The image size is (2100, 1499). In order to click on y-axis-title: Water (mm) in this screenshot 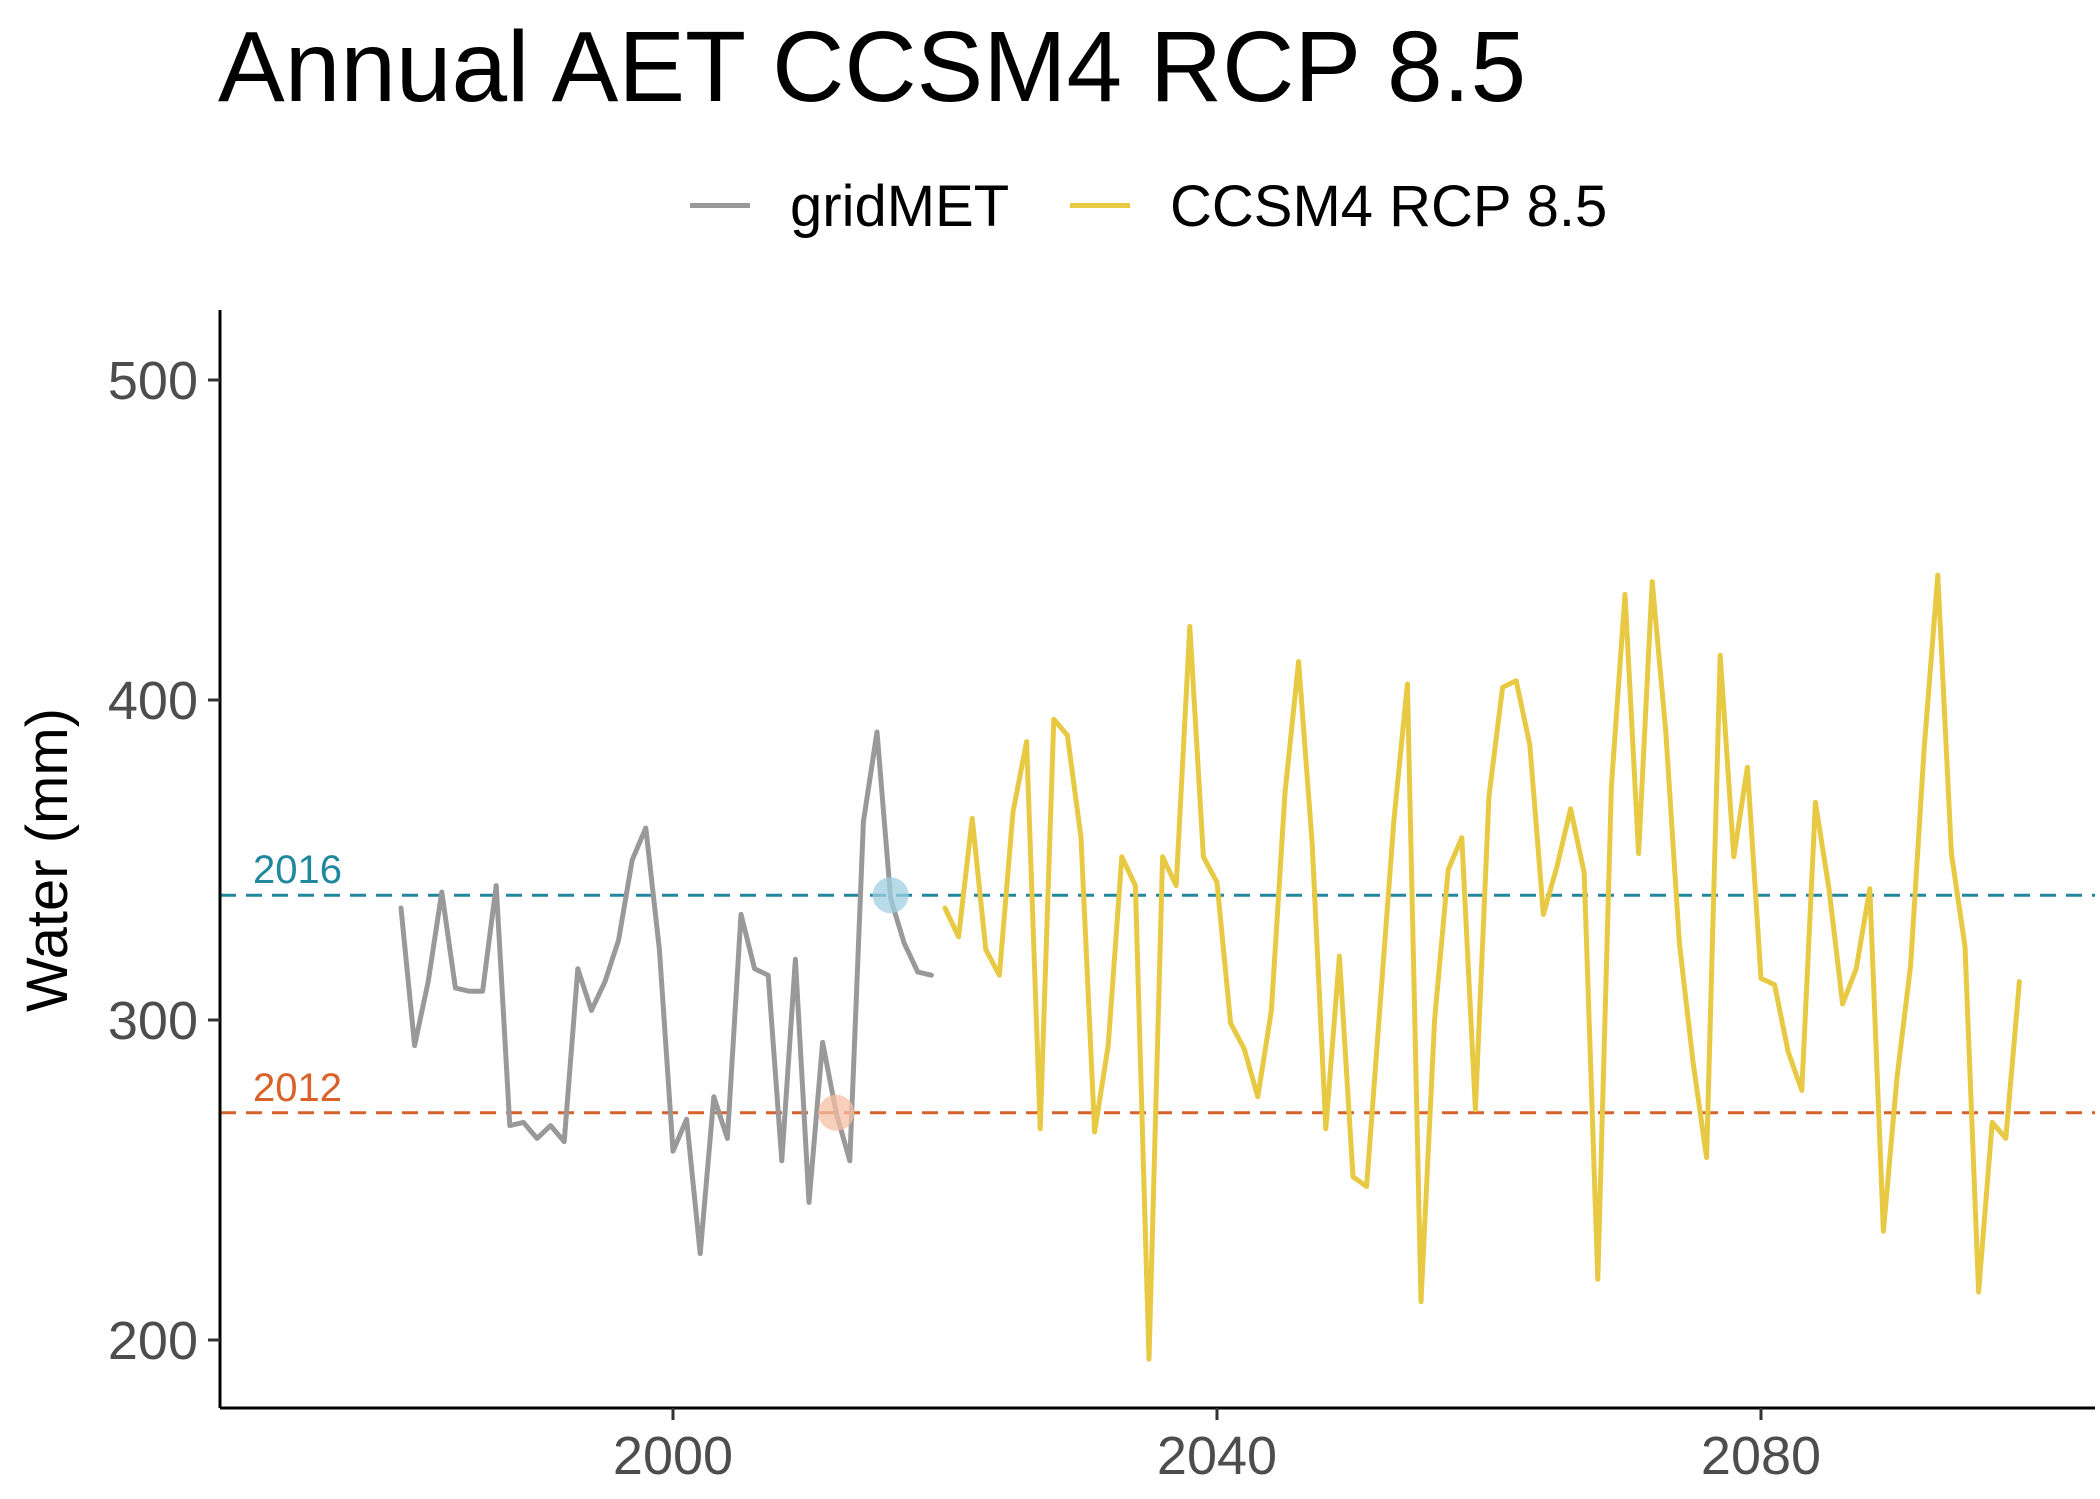, I will do `click(47, 860)`.